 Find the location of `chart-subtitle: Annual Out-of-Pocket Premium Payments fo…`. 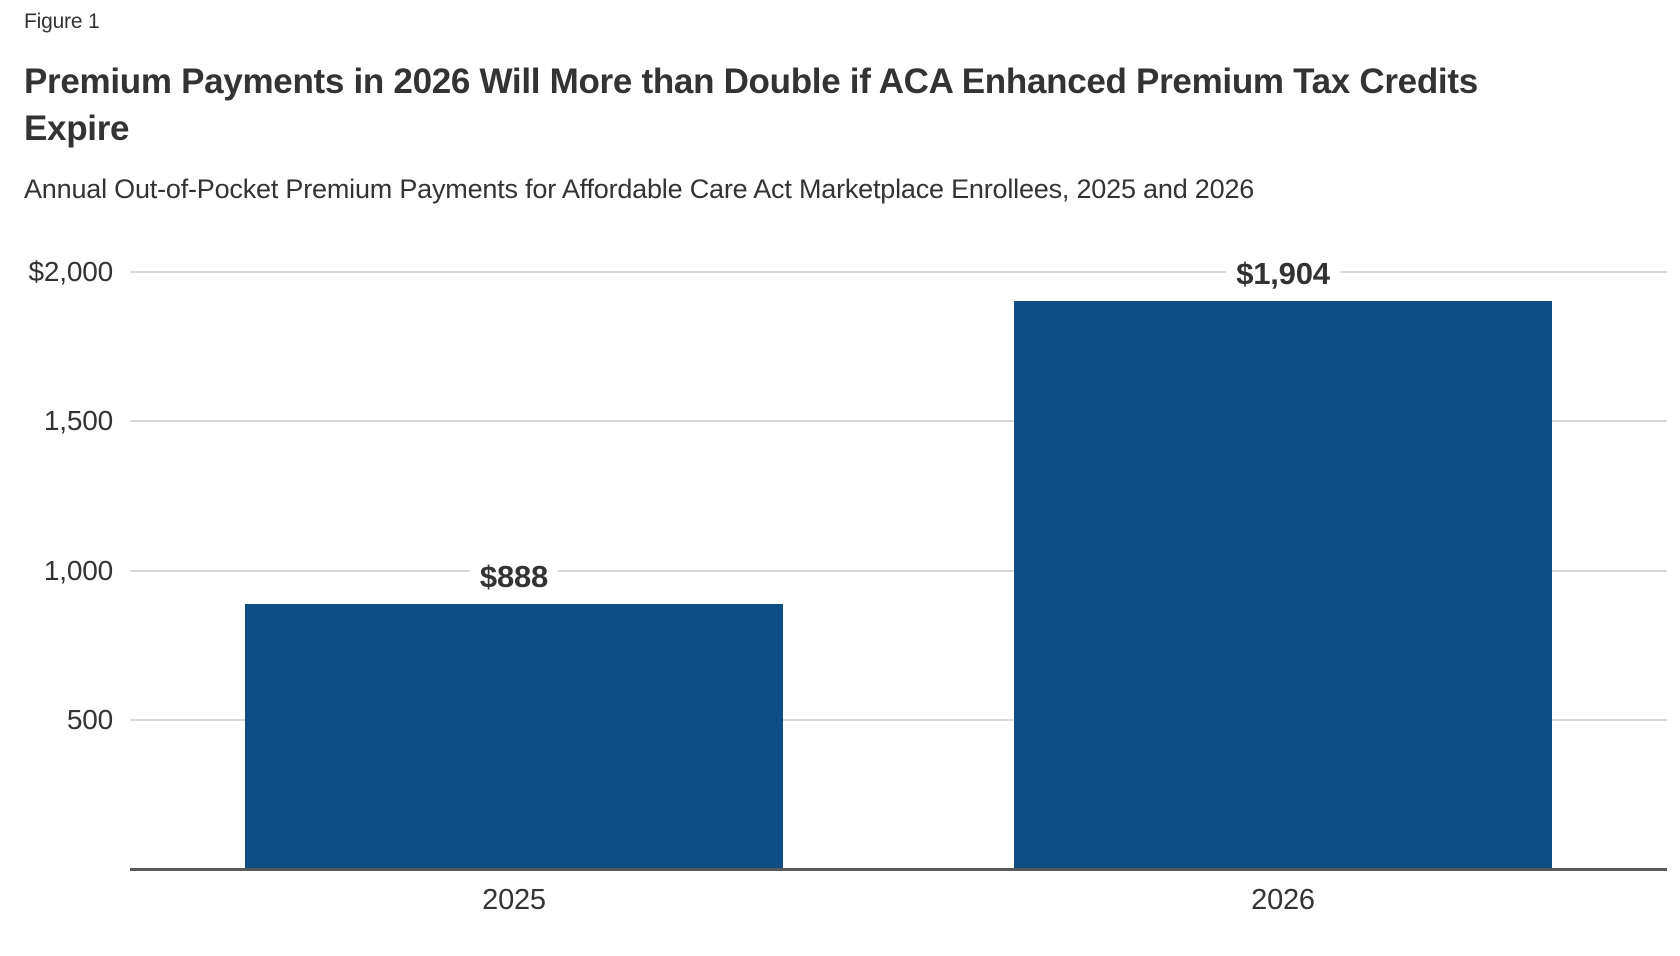

chart-subtitle: Annual Out-of-Pocket Premium Payments fo… is located at coordinates (639, 189).